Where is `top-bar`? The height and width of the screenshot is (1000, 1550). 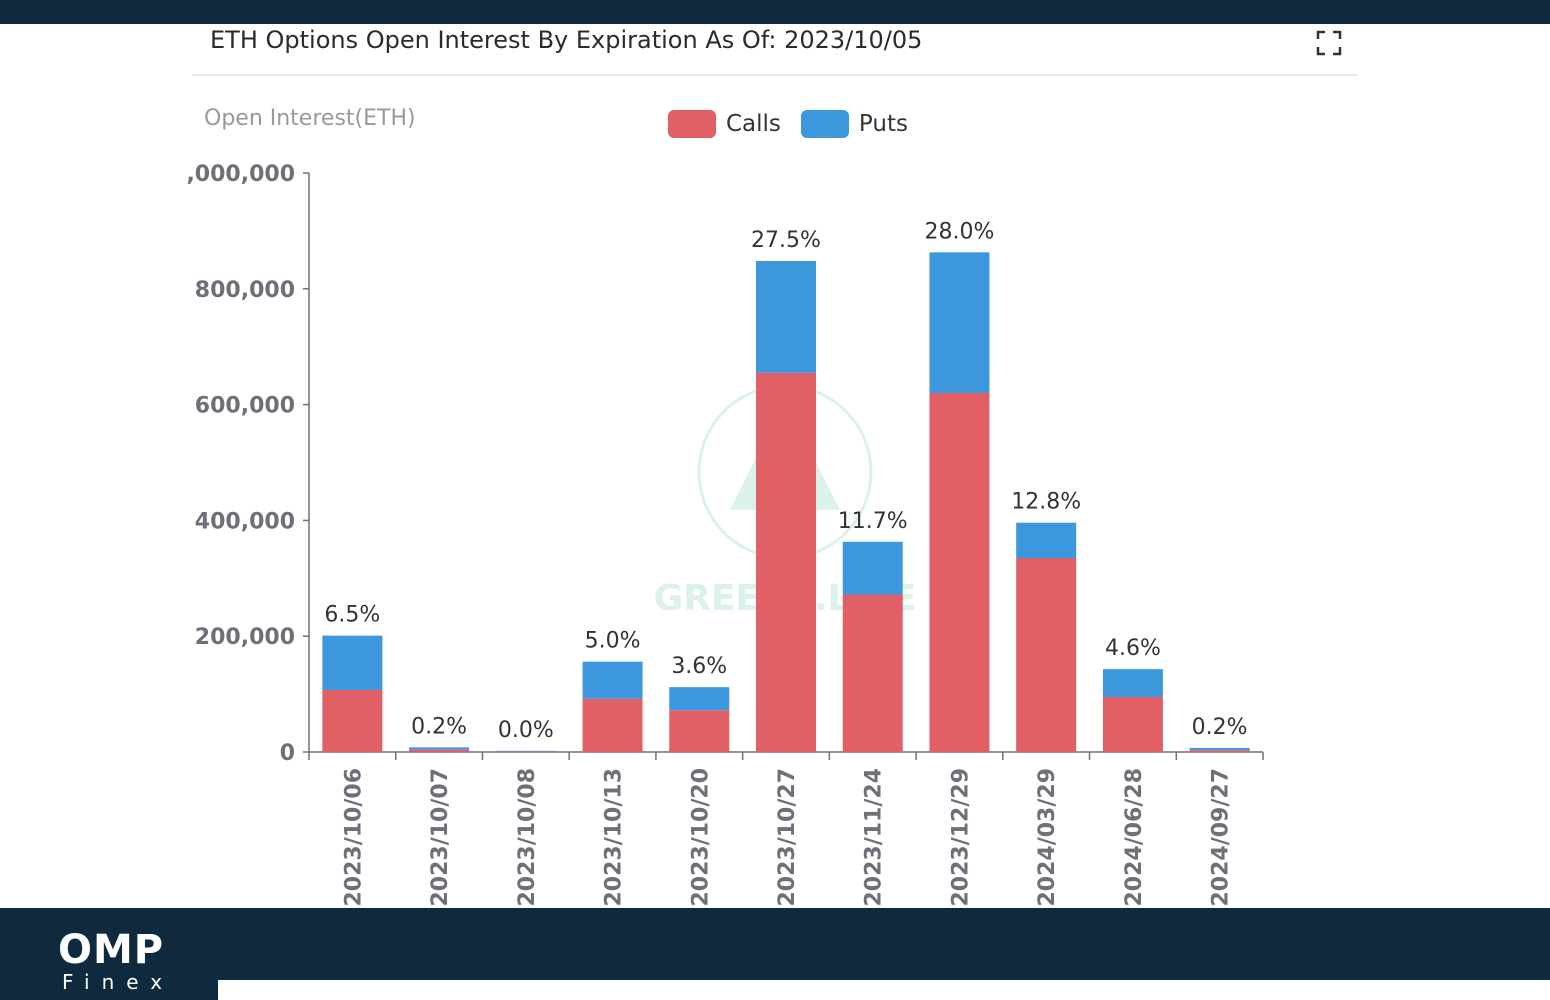
top-bar is located at coordinates (775, 12).